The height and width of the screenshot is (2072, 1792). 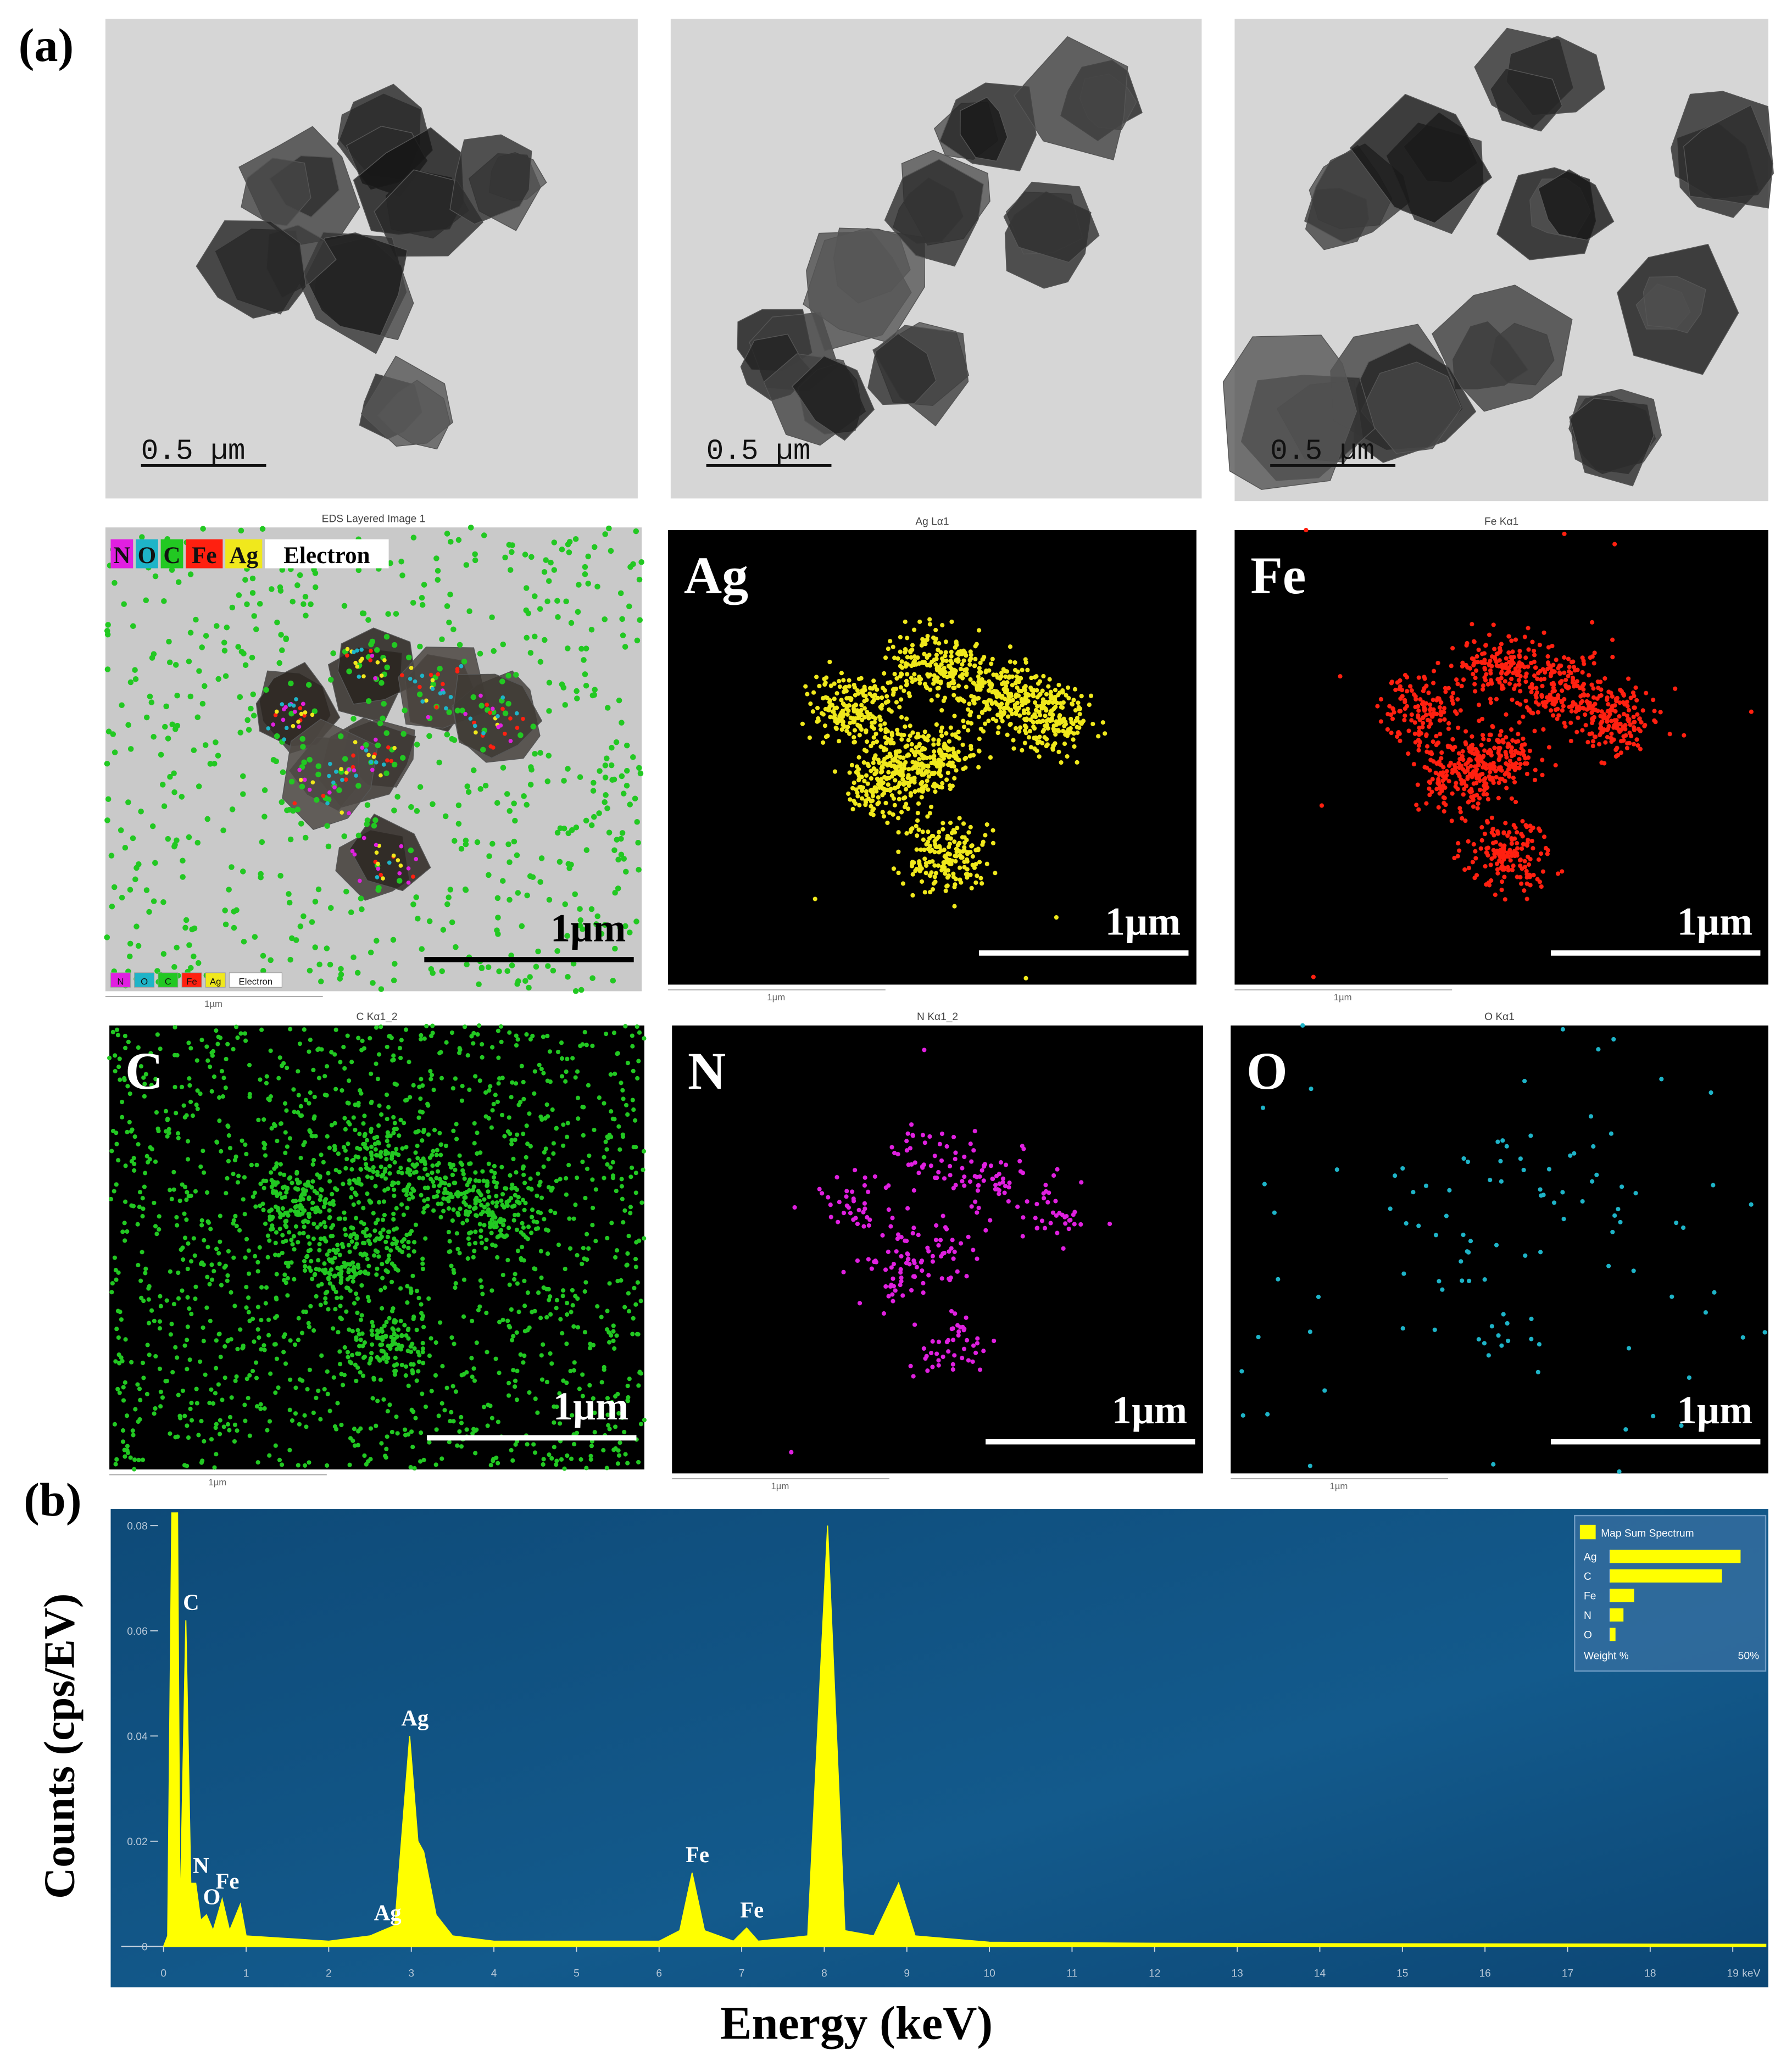 What do you see at coordinates (1674, 304) in the screenshot?
I see `particle` at bounding box center [1674, 304].